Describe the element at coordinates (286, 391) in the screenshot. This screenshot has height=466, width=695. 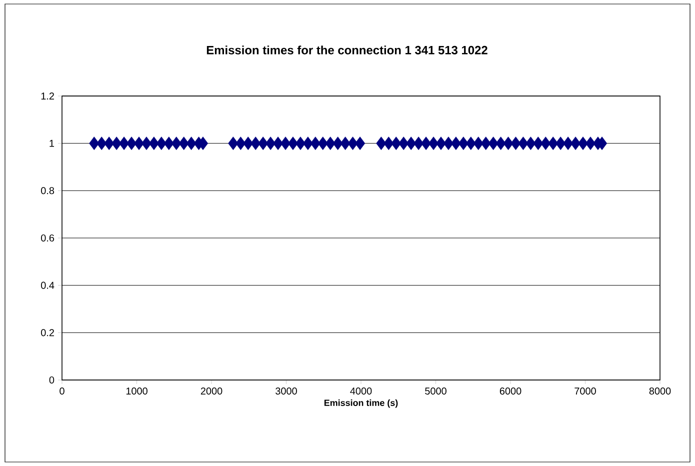
I see `x-tick-label: 3000` at that location.